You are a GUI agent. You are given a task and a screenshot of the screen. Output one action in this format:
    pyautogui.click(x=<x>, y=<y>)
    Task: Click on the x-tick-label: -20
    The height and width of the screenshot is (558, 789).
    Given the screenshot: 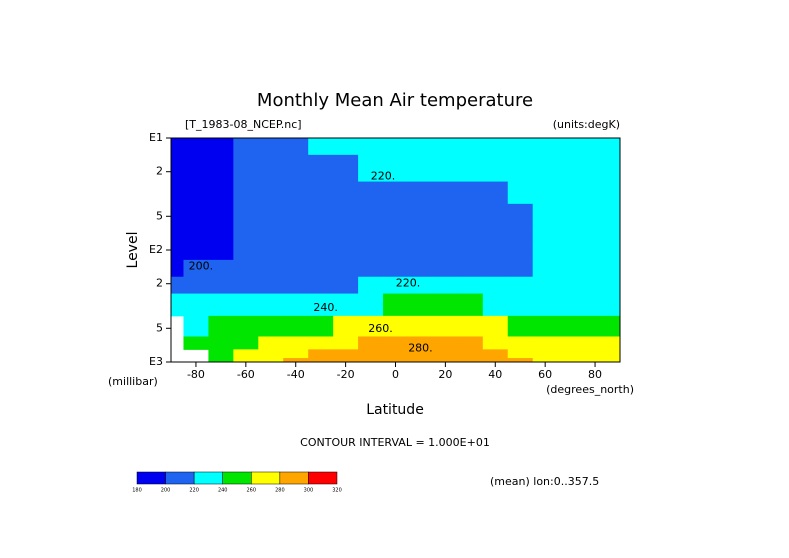 What is the action you would take?
    pyautogui.click(x=346, y=374)
    